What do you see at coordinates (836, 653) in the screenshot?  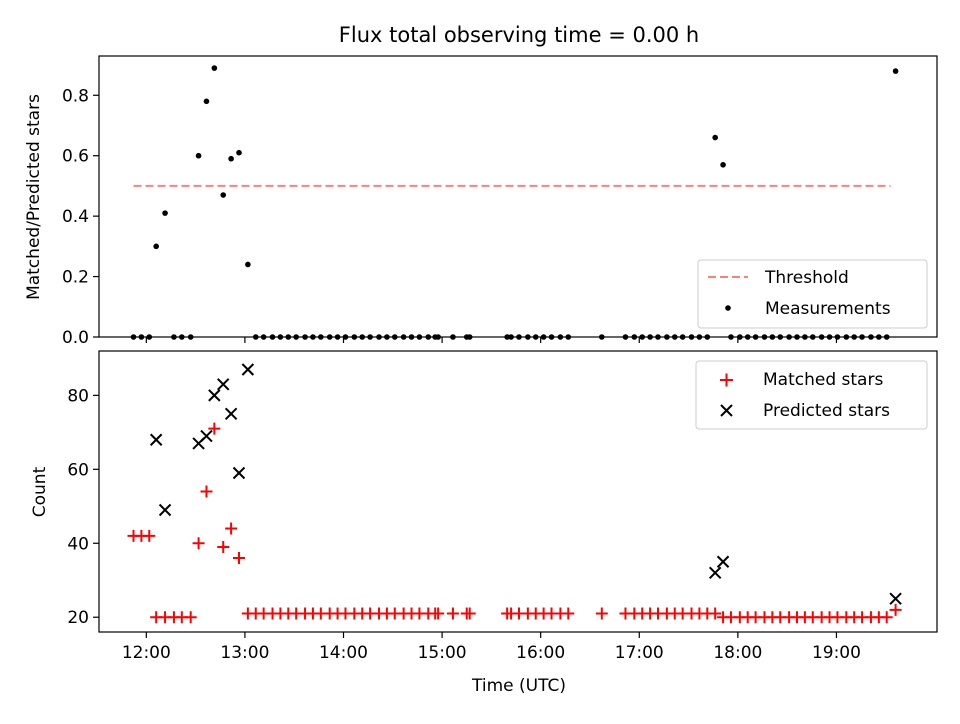 I see `bottom-x-tick-label: 19:00` at bounding box center [836, 653].